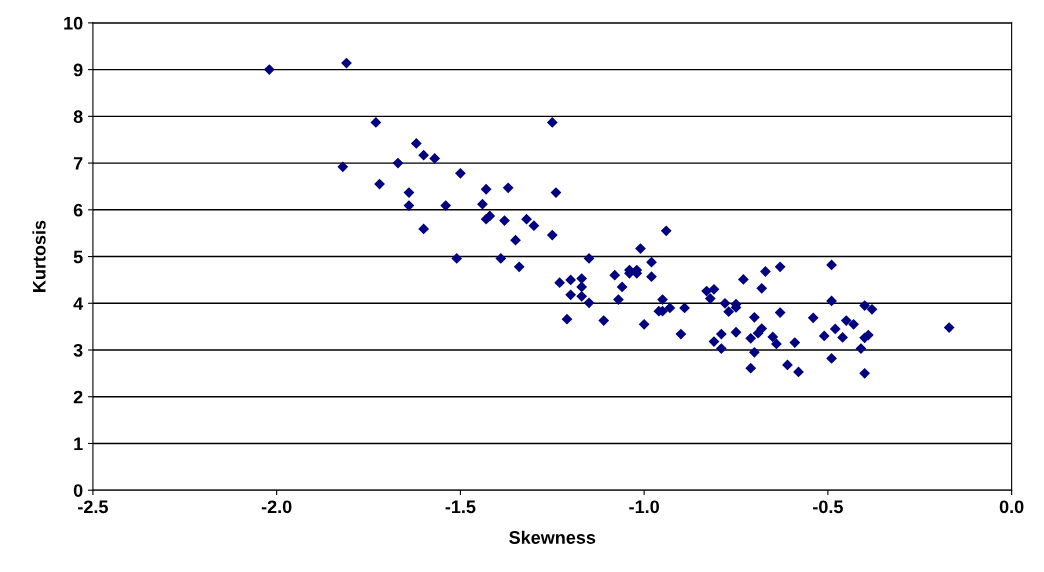  Describe the element at coordinates (78, 350) in the screenshot. I see `y-tick-label: 3` at that location.